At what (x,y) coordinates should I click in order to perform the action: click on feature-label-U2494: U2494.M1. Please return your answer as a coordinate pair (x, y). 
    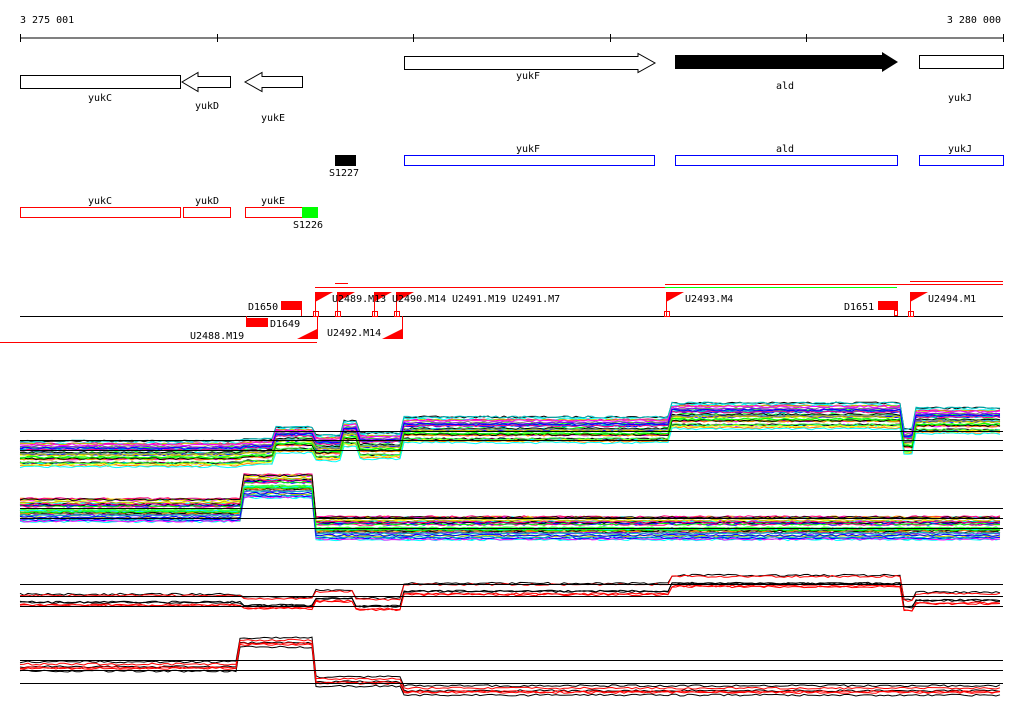
    Looking at the image, I should click on (952, 299).